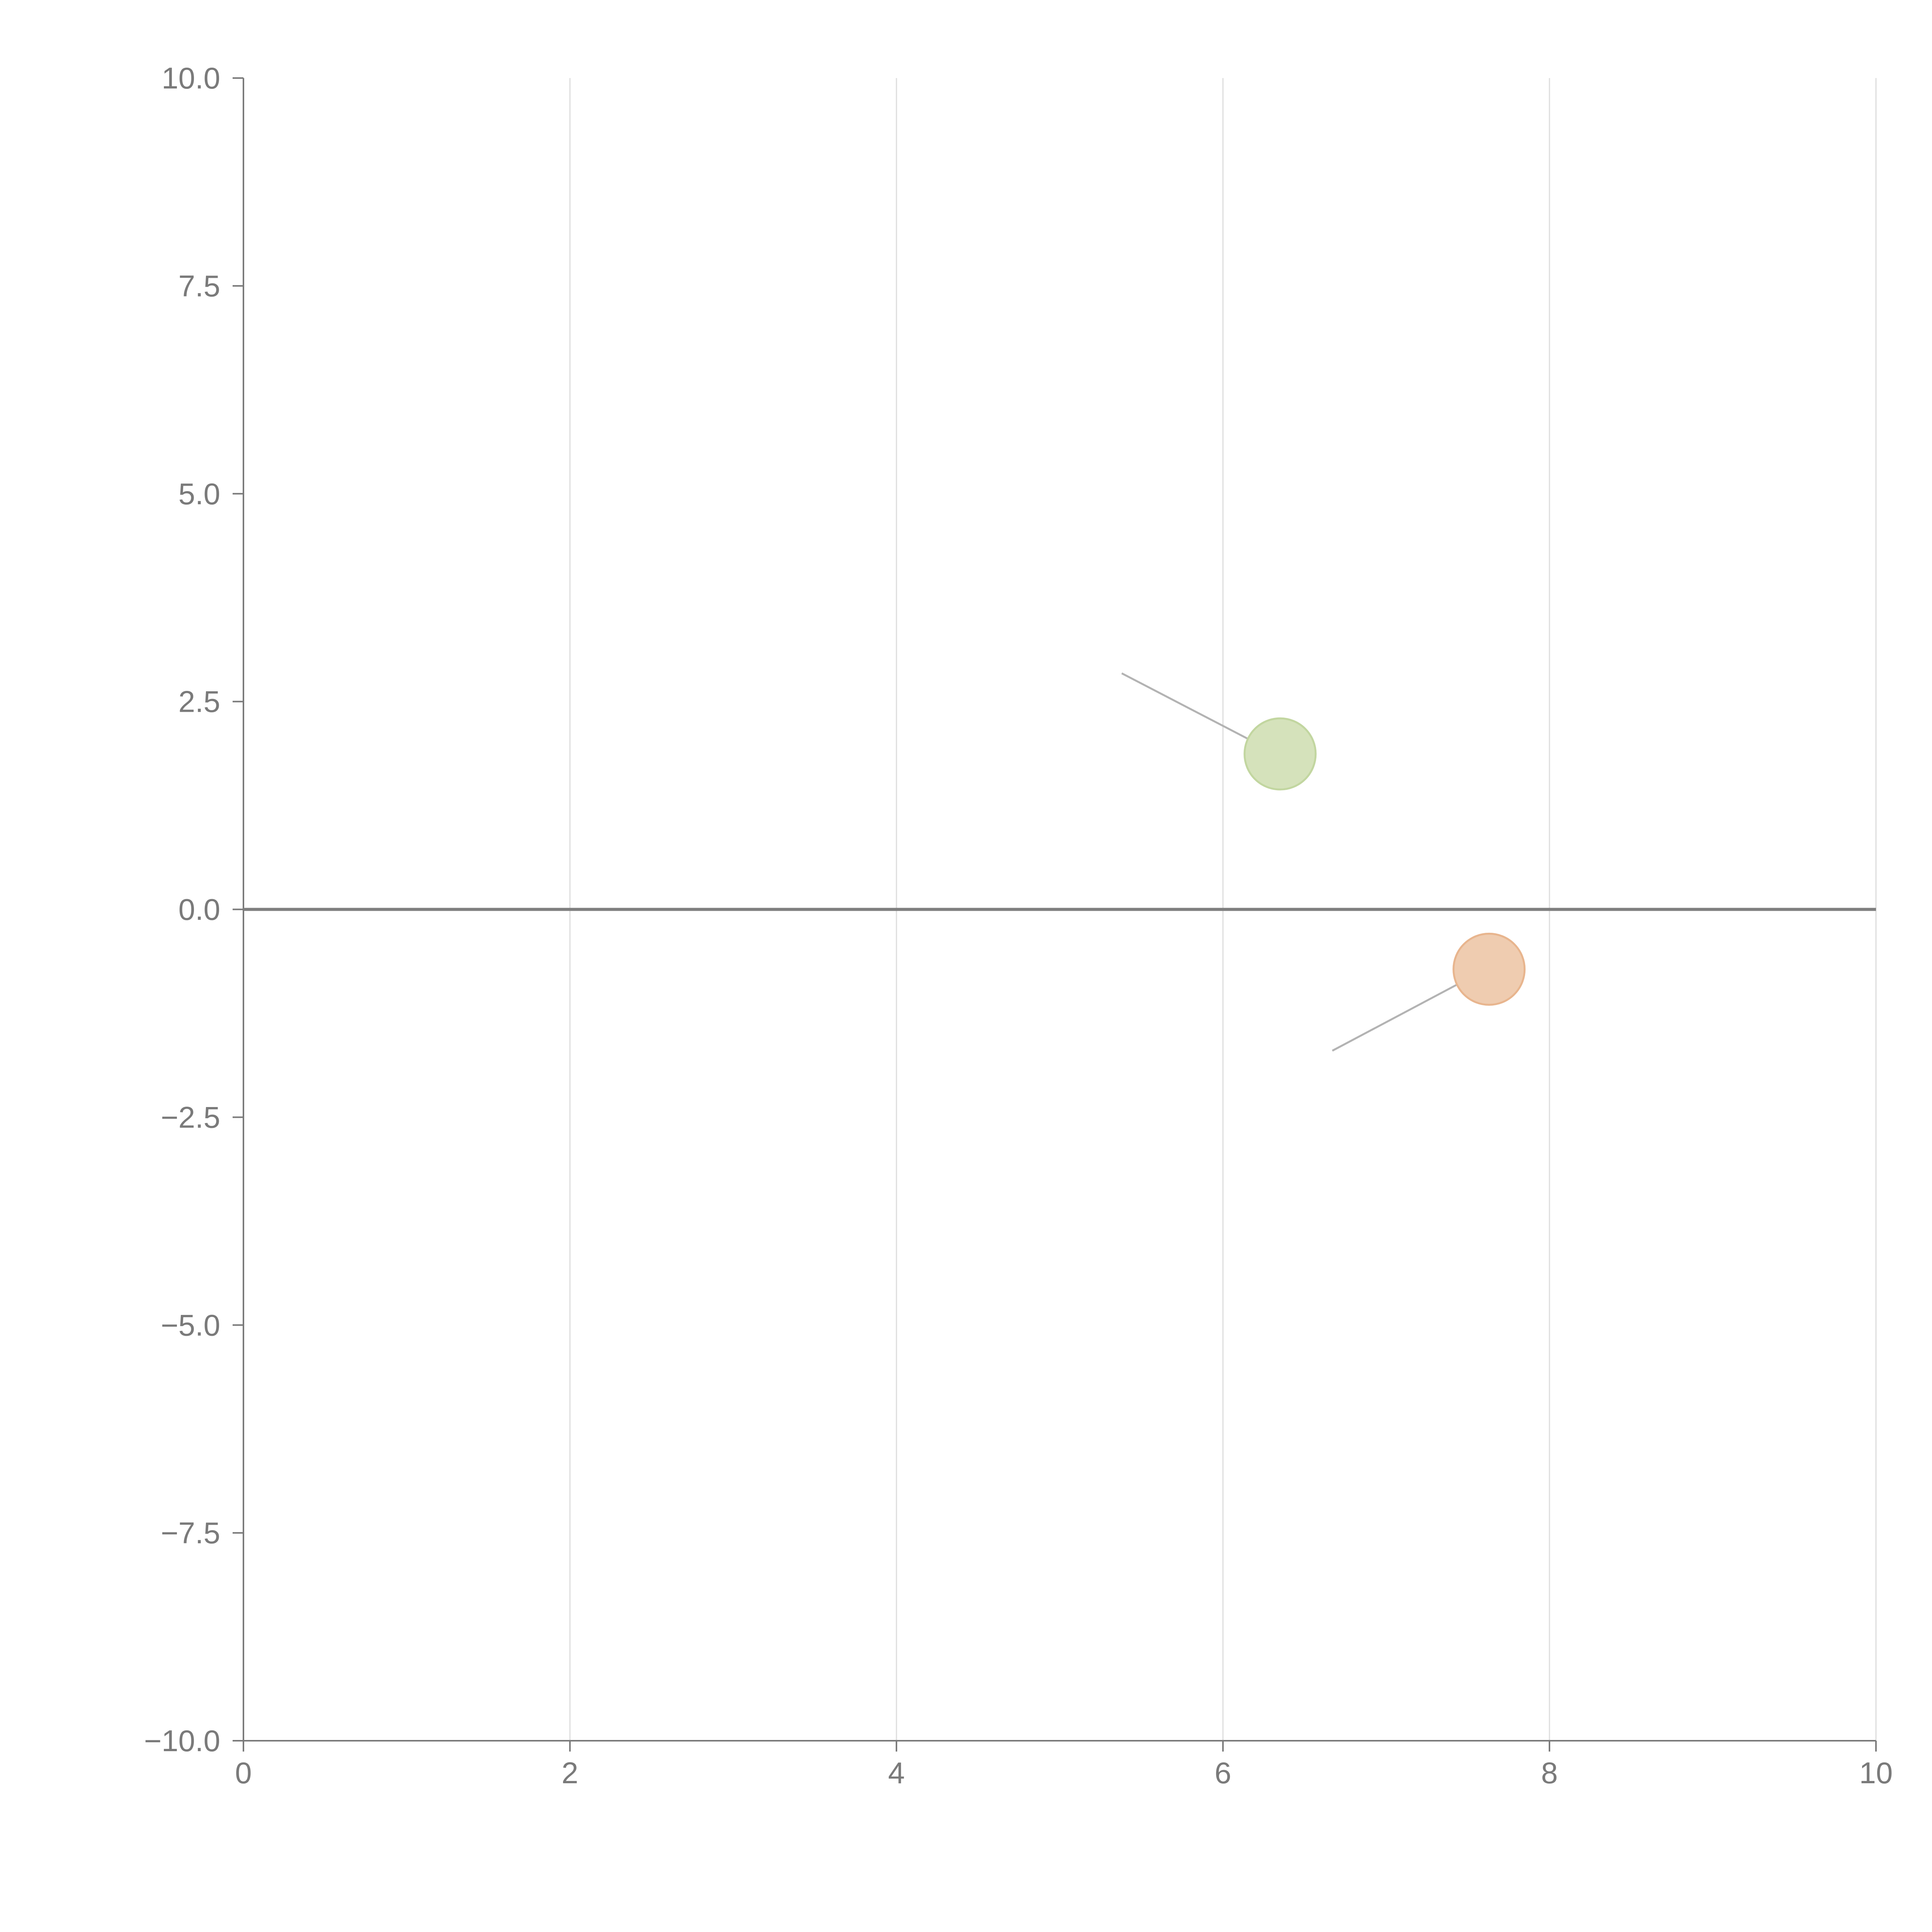 The height and width of the screenshot is (1932, 1932). I want to click on x-tick-label: 10, so click(1876, 1773).